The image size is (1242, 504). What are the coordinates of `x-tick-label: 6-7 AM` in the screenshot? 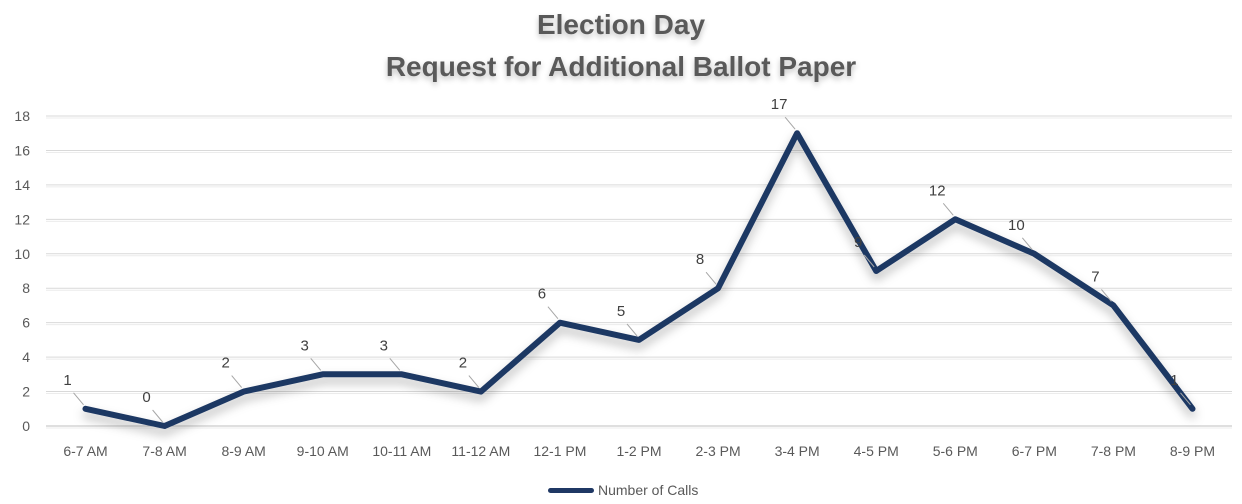 It's located at (85, 451).